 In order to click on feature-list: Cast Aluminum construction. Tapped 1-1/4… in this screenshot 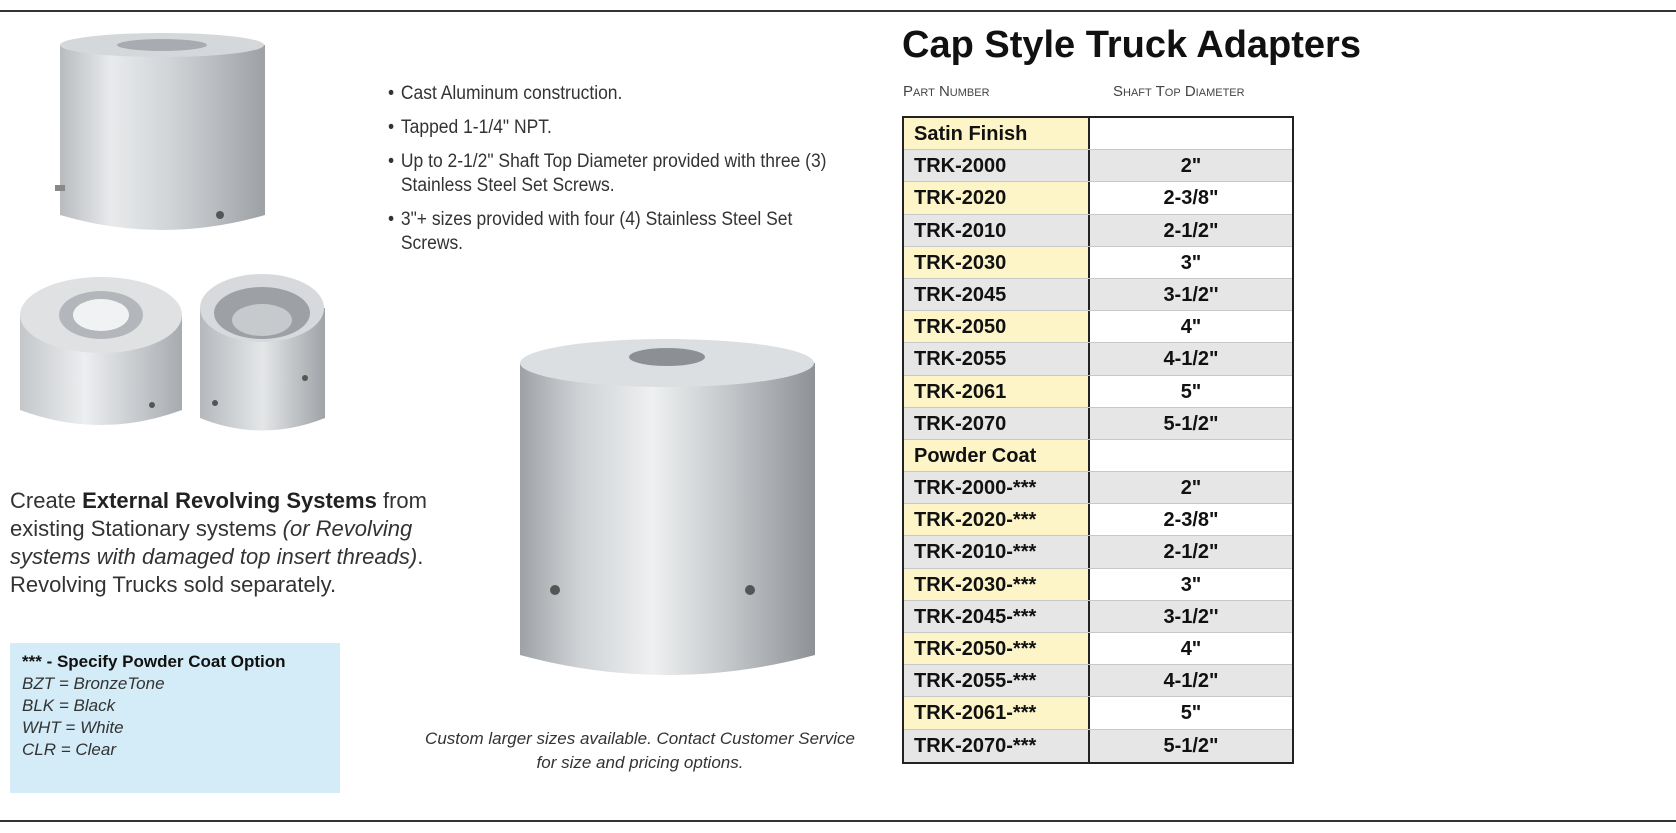, I will do `click(628, 174)`.